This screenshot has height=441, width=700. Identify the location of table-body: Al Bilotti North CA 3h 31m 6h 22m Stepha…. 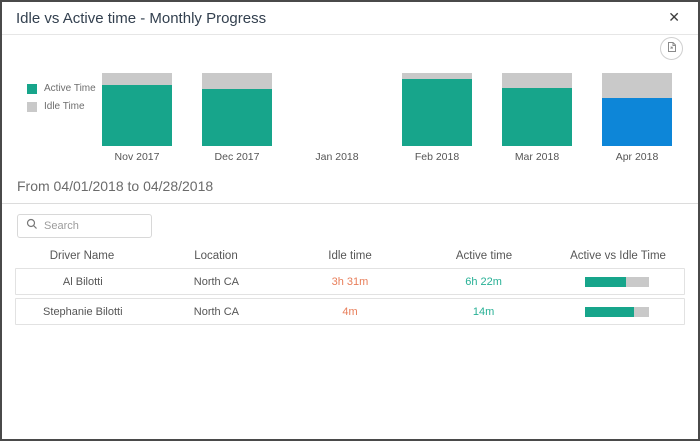
(350, 296).